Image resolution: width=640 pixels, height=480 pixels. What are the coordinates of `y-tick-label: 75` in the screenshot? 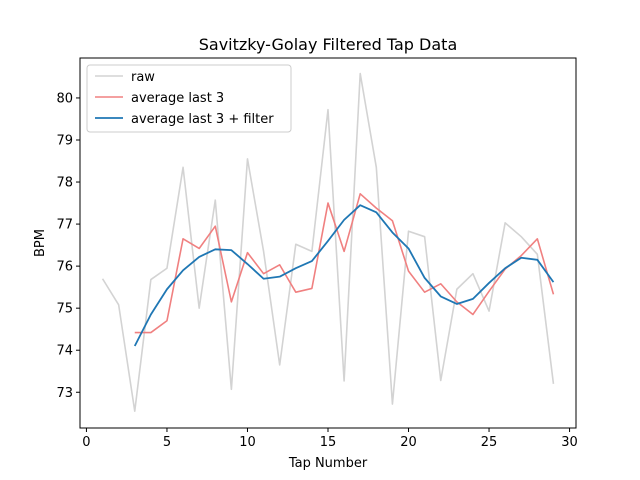 It's located at (64, 309).